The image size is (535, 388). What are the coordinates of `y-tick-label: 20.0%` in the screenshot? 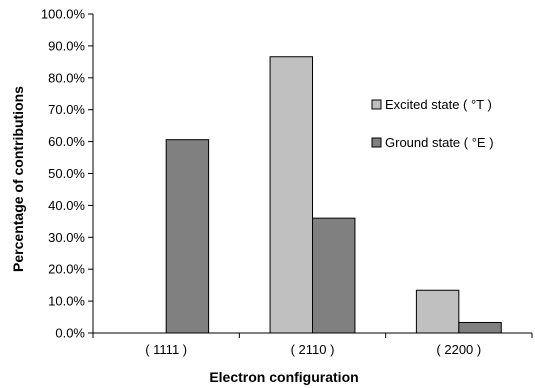 It's located at (66, 269).